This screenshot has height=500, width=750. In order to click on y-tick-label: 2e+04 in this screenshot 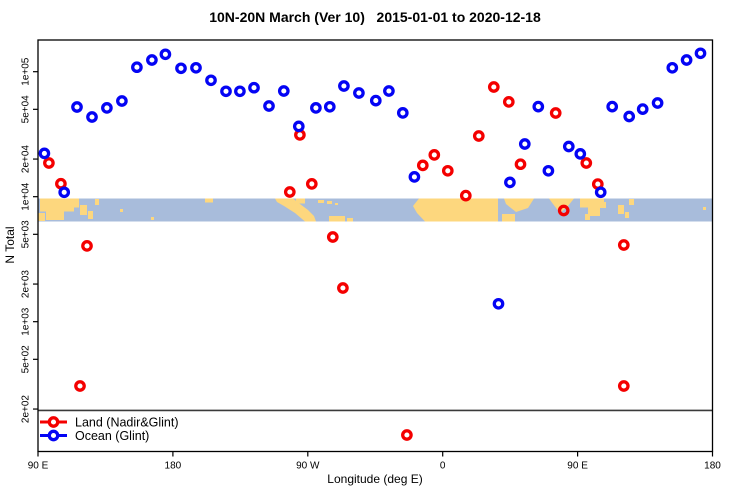, I will do `click(26, 159)`.